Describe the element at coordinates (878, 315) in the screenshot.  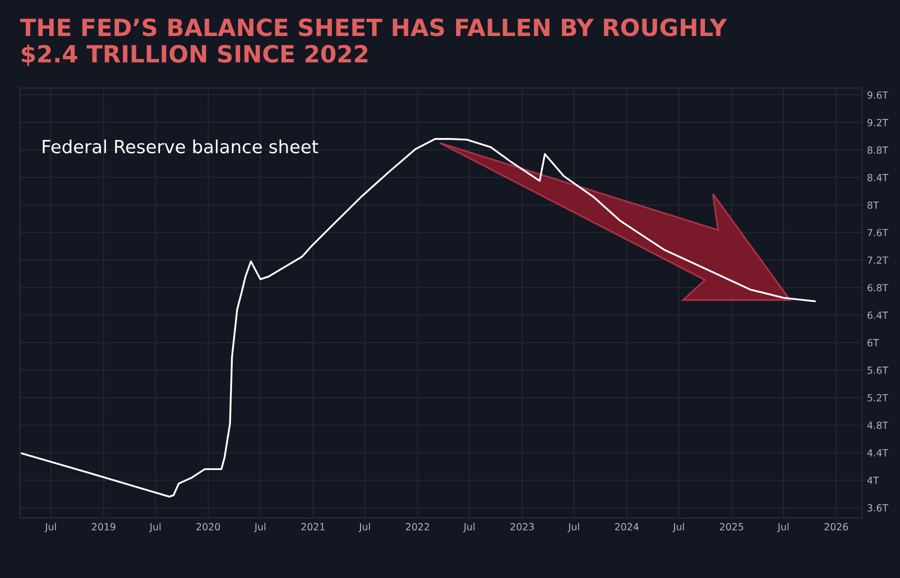
I see `y-tick-label: 6.4T` at that location.